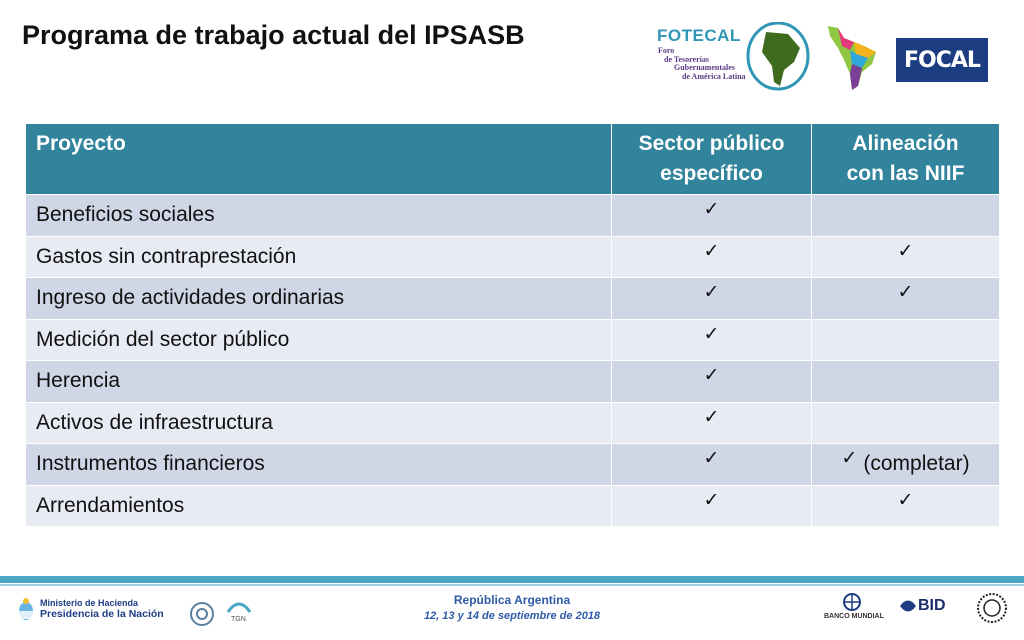 This screenshot has height=640, width=1024. I want to click on banco-mundial-globe-icon, so click(852, 602).